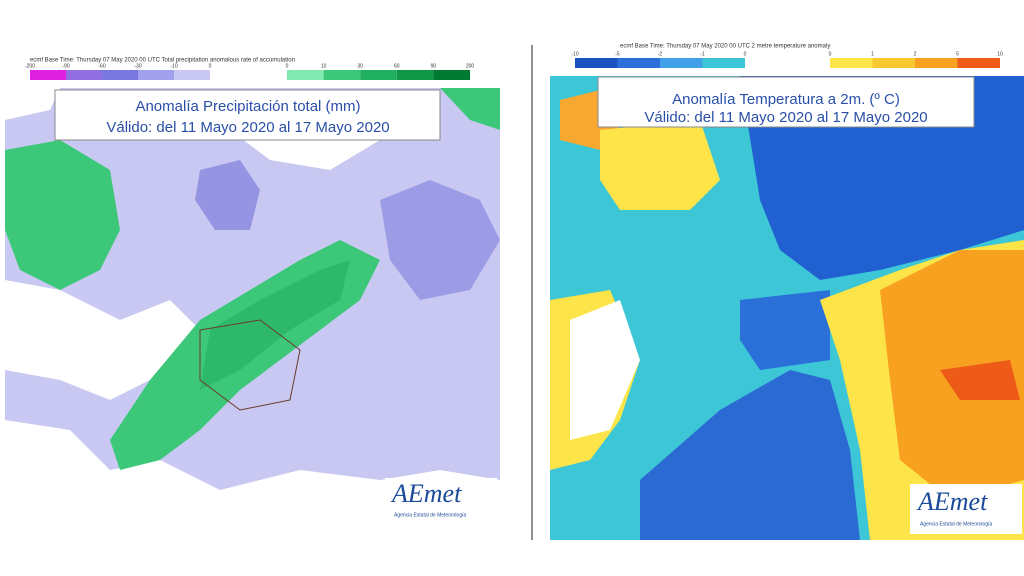  What do you see at coordinates (65, 66) in the screenshot?
I see `legend-label: -90` at bounding box center [65, 66].